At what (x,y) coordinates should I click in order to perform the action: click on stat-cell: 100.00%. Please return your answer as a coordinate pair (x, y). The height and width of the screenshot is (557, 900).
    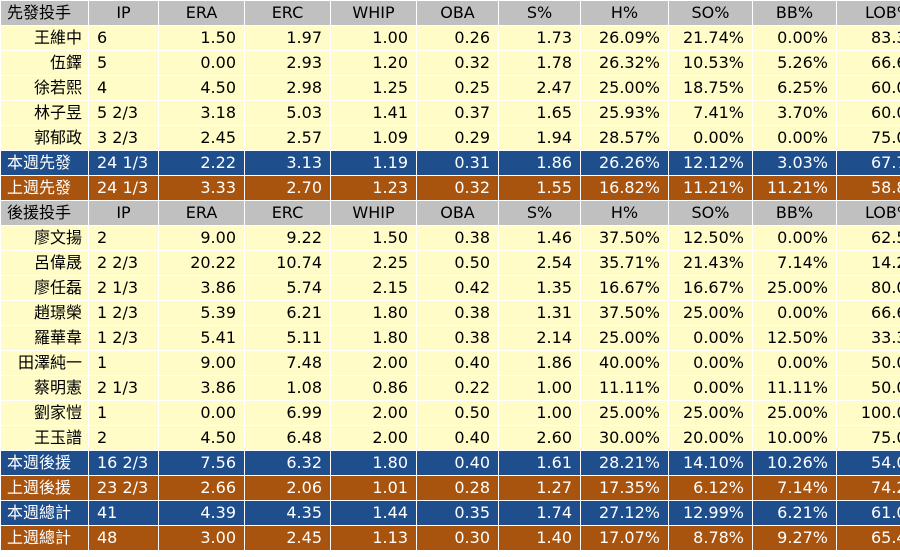
    Looking at the image, I should click on (868, 413).